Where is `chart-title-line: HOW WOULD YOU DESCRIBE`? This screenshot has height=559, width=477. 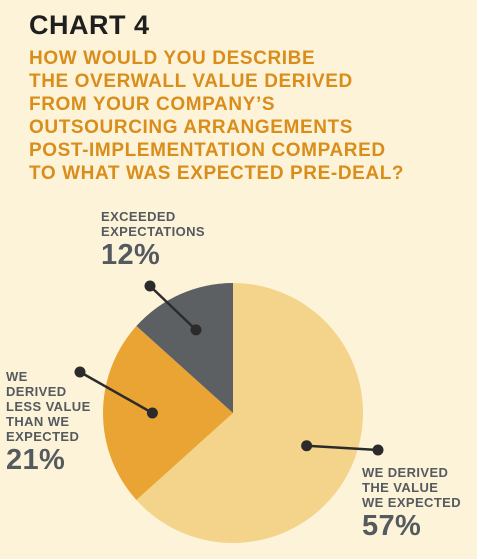 chart-title-line: HOW WOULD YOU DESCRIBE is located at coordinates (172, 58).